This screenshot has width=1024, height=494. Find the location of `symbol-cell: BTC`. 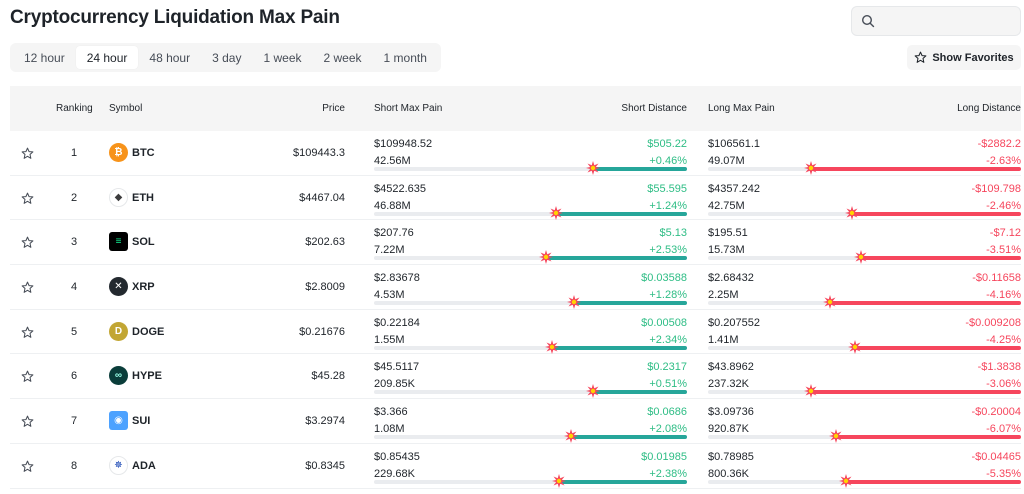

symbol-cell: BTC is located at coordinates (143, 153).